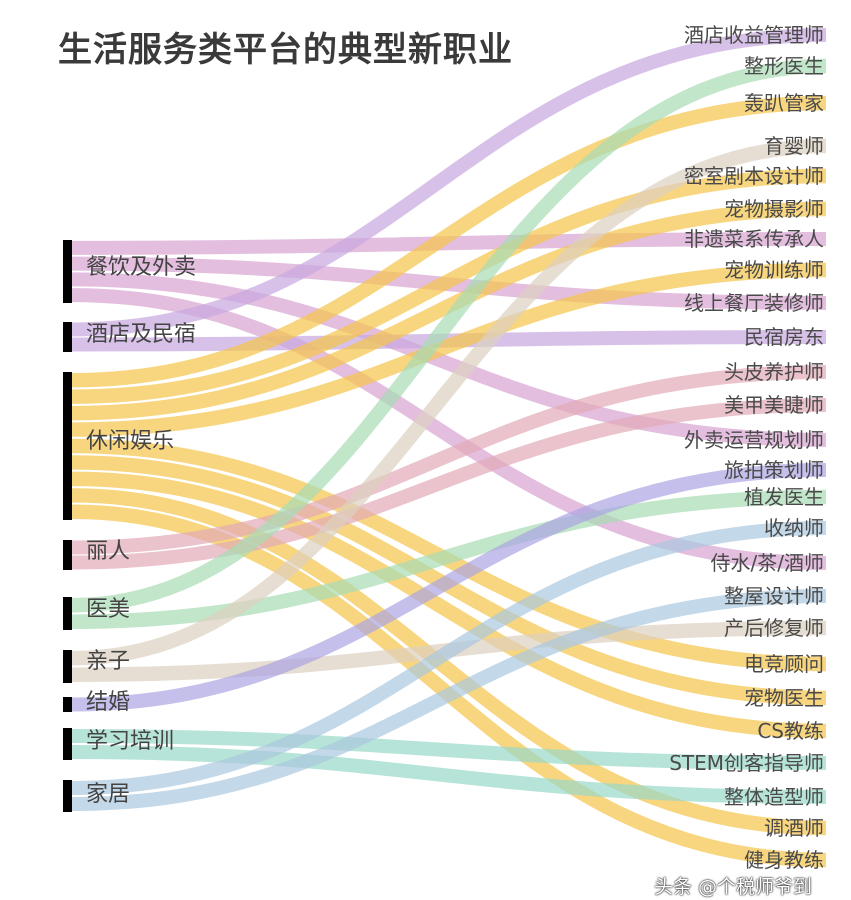 This screenshot has height=900, width=851. Describe the element at coordinates (746, 763) in the screenshot. I see `target-node-label: STEM创客指导师` at that location.